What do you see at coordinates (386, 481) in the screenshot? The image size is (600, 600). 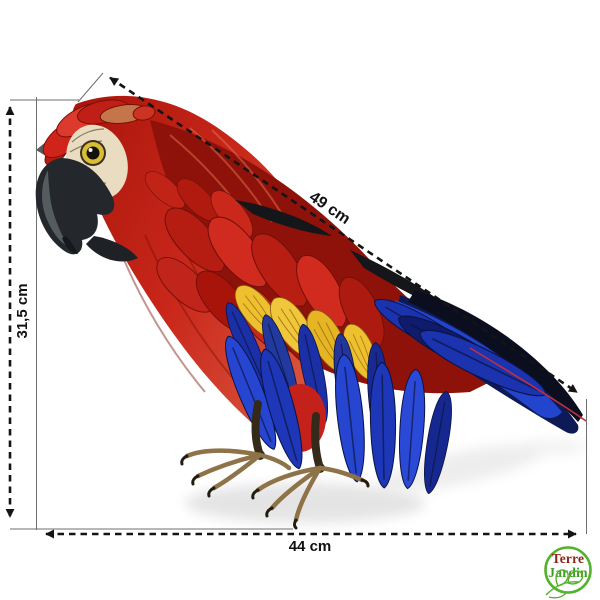 I see `shadow` at bounding box center [386, 481].